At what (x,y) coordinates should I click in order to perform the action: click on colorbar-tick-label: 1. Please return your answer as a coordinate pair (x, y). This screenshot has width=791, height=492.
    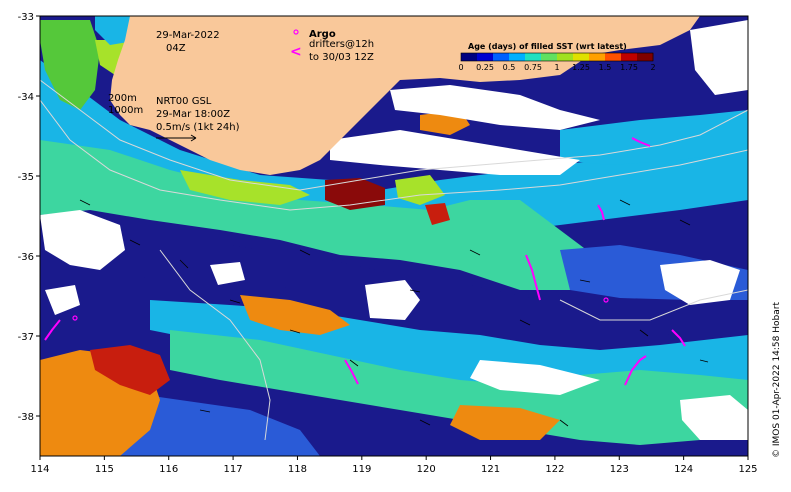
    Looking at the image, I should click on (556, 67).